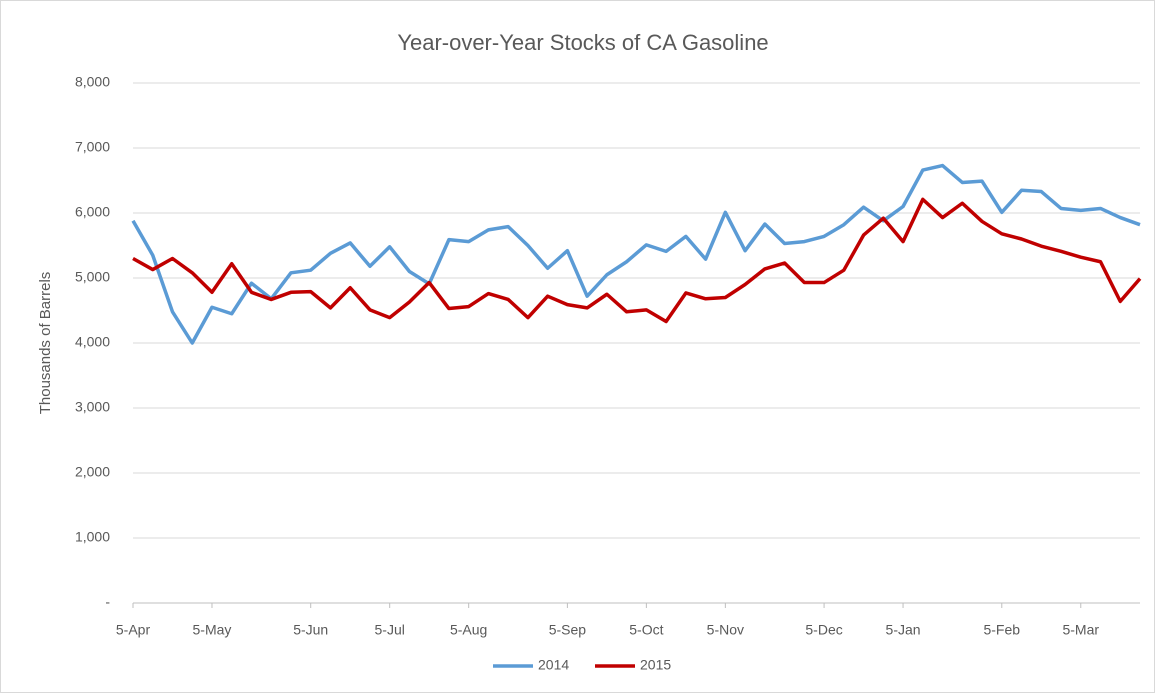 The image size is (1156, 694). I want to click on y-tick-label: 6,000, so click(92, 212).